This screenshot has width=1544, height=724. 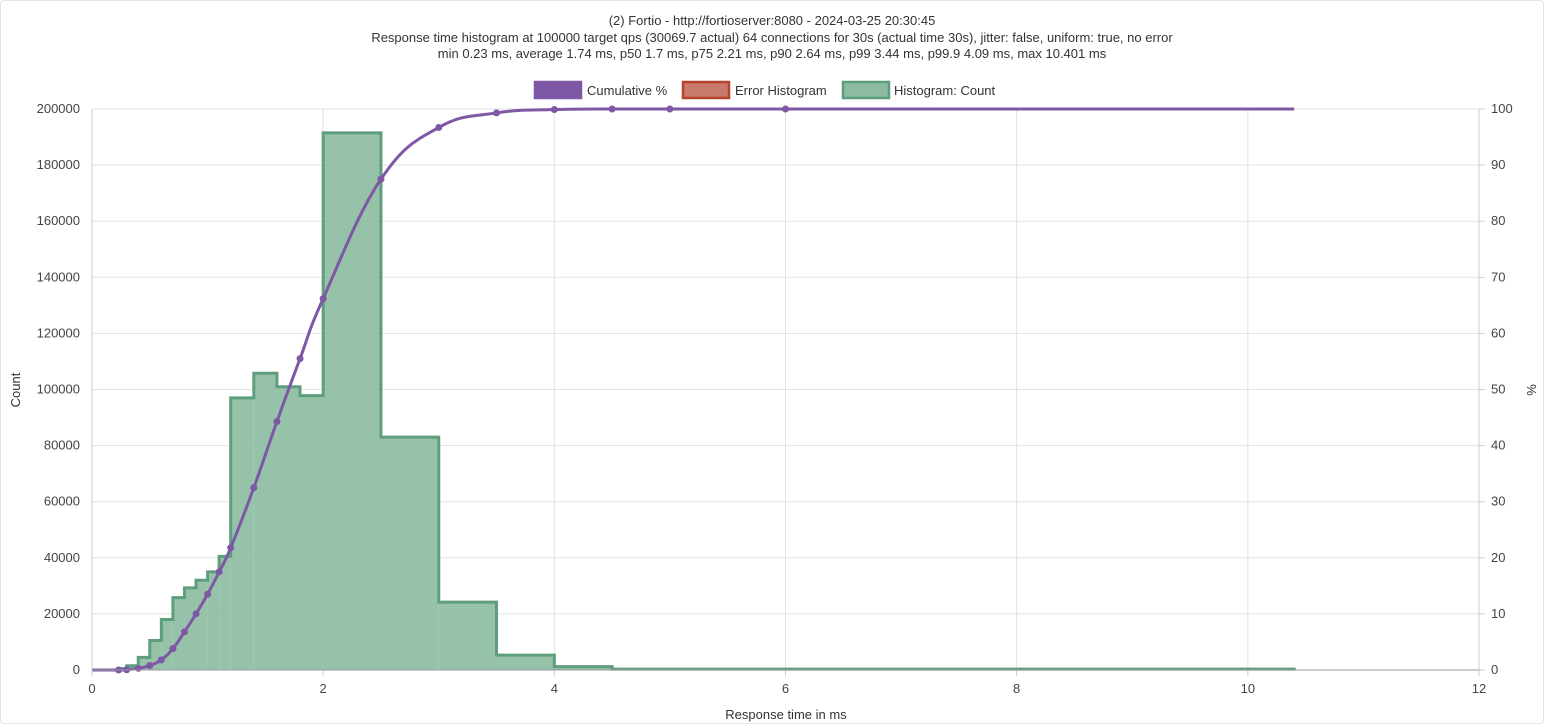 What do you see at coordinates (1479, 688) in the screenshot?
I see `x-tick-label: 12` at bounding box center [1479, 688].